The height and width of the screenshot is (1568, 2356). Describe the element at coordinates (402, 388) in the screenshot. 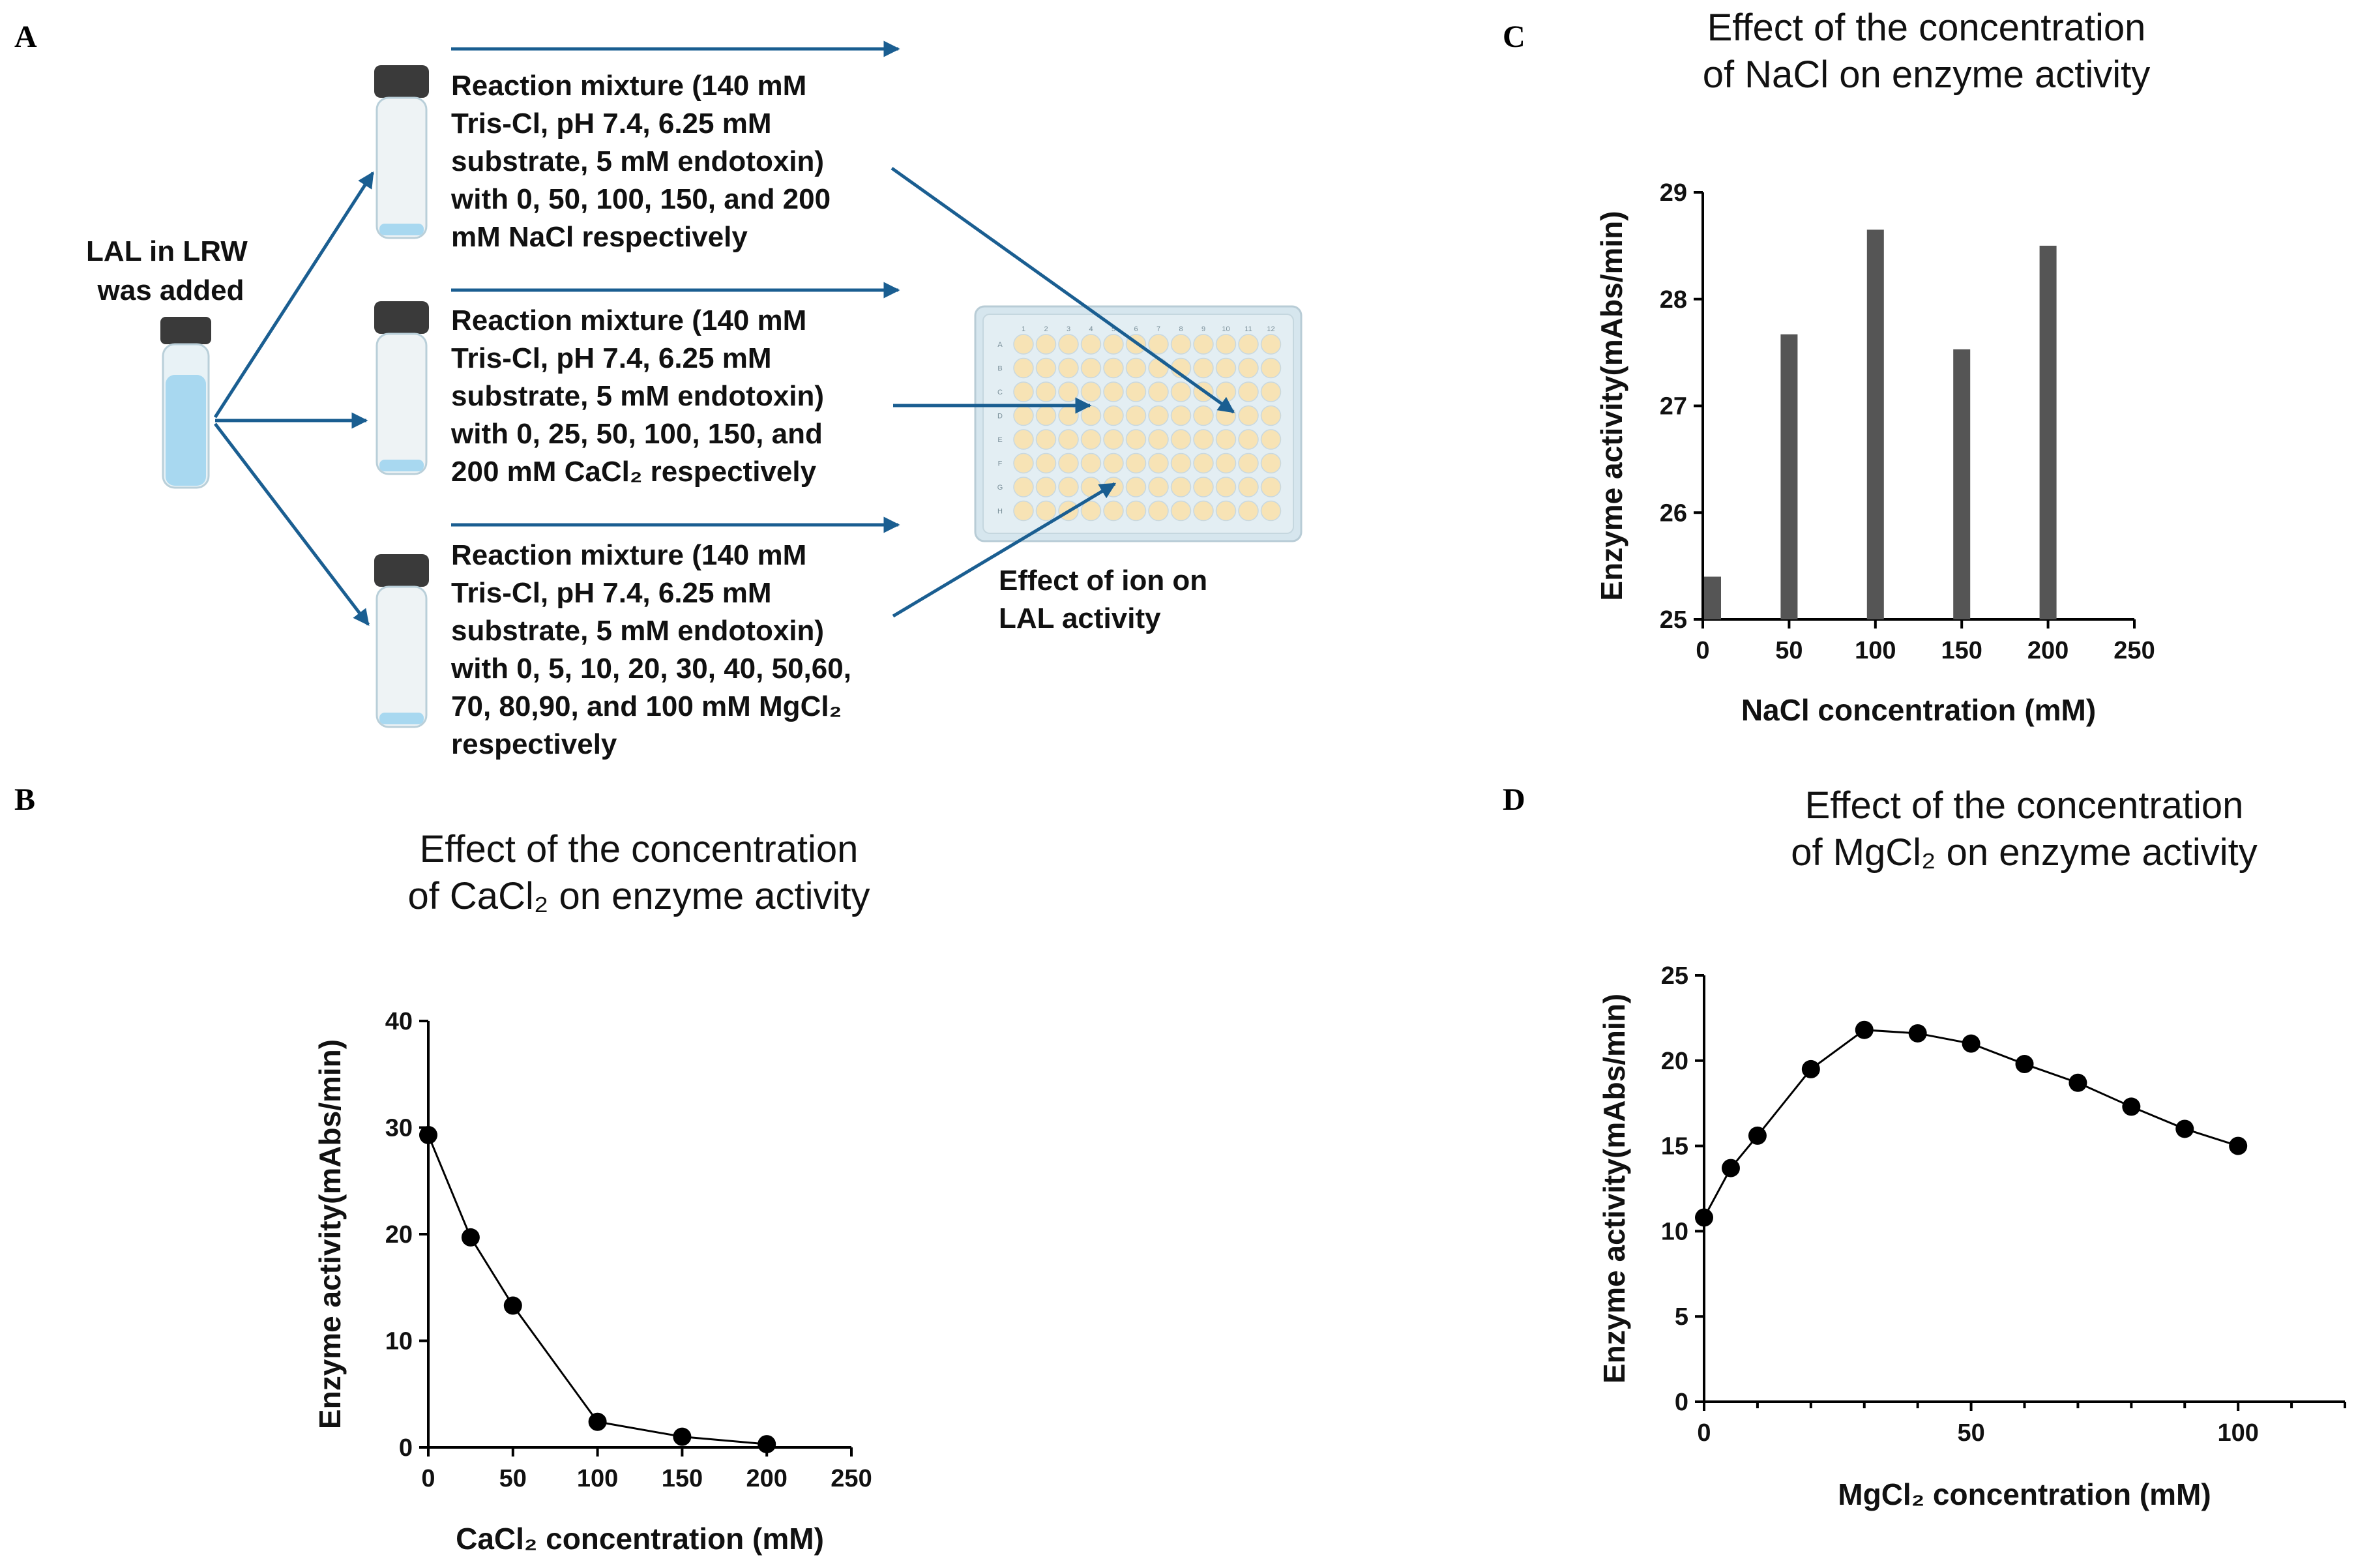

I see `cacl2-vial-icon` at that location.